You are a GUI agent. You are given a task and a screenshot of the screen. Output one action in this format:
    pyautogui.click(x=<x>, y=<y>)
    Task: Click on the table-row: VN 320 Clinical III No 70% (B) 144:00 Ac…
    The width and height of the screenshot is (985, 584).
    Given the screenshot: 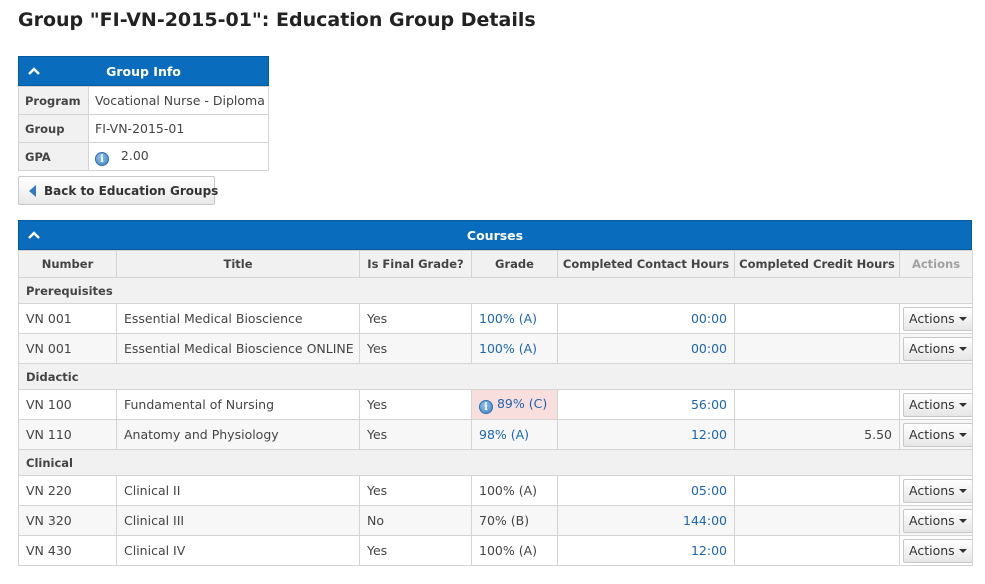 What is the action you would take?
    pyautogui.click(x=495, y=520)
    